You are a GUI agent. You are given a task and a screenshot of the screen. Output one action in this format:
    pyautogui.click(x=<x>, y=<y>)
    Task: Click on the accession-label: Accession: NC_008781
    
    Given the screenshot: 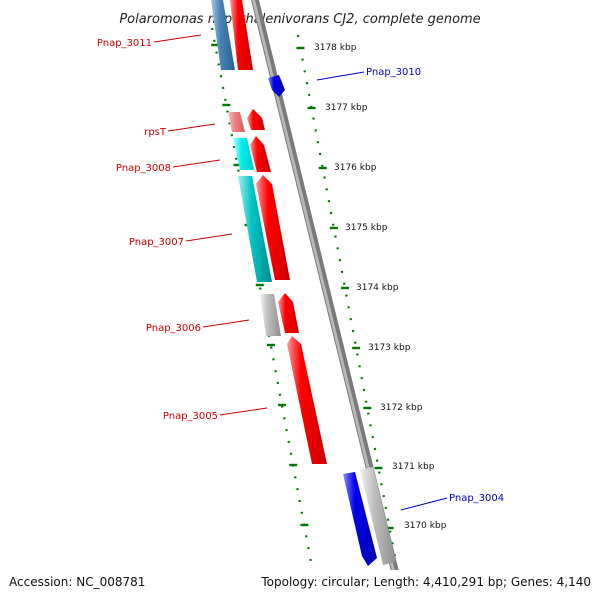 What is the action you would take?
    pyautogui.click(x=77, y=582)
    